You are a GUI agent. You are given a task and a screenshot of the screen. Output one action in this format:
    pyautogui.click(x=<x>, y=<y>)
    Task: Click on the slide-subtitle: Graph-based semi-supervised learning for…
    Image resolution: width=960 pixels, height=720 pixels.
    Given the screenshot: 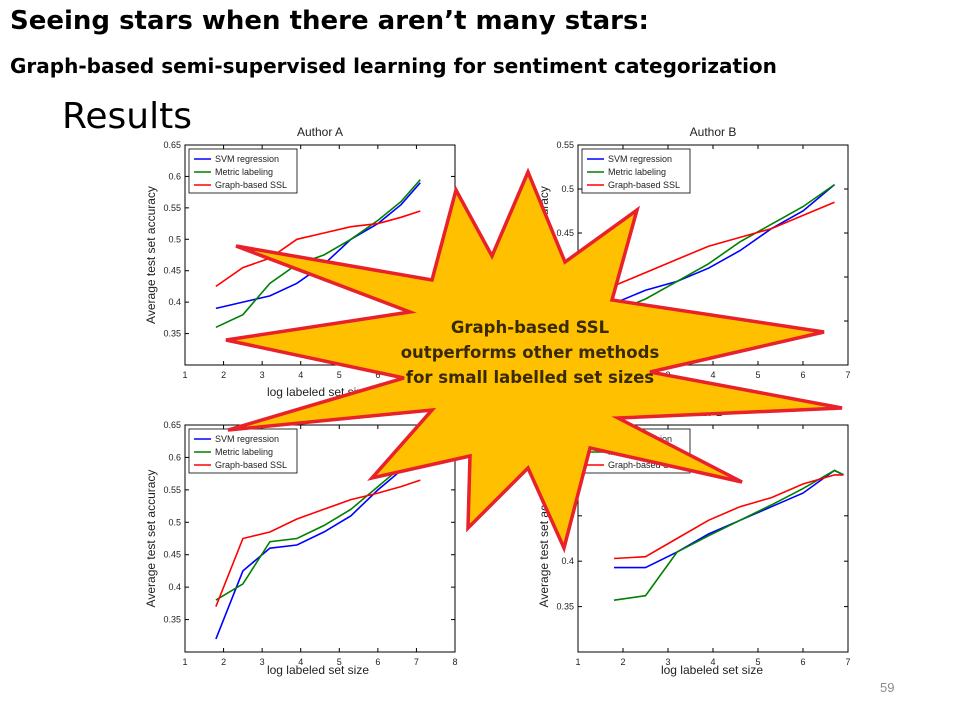 What is the action you would take?
    pyautogui.click(x=393, y=66)
    